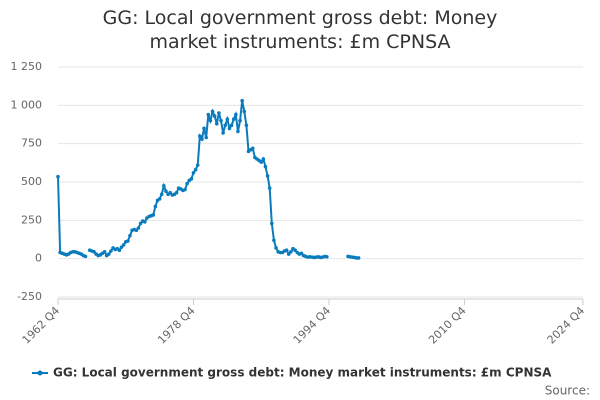 The height and width of the screenshot is (400, 600). What do you see at coordinates (40, 373) in the screenshot?
I see `legend-swatch-dot` at bounding box center [40, 373].